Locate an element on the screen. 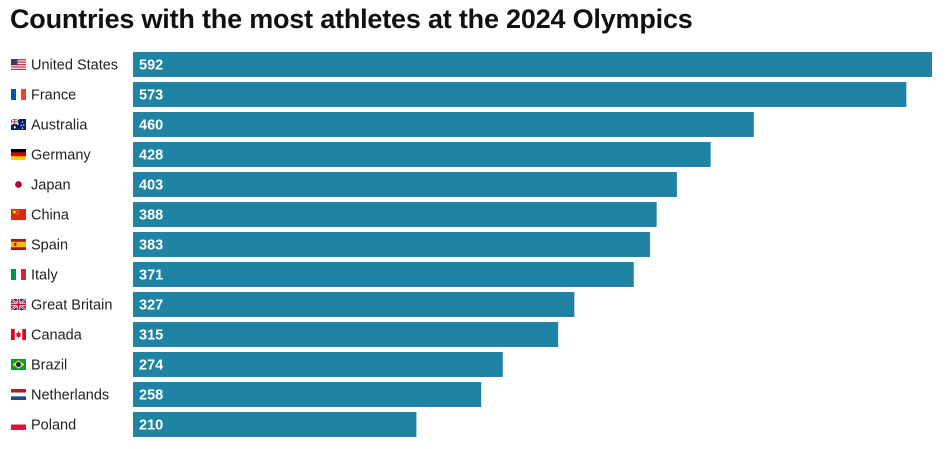 The height and width of the screenshot is (449, 946). great-britain-flag-icon is located at coordinates (18, 304).